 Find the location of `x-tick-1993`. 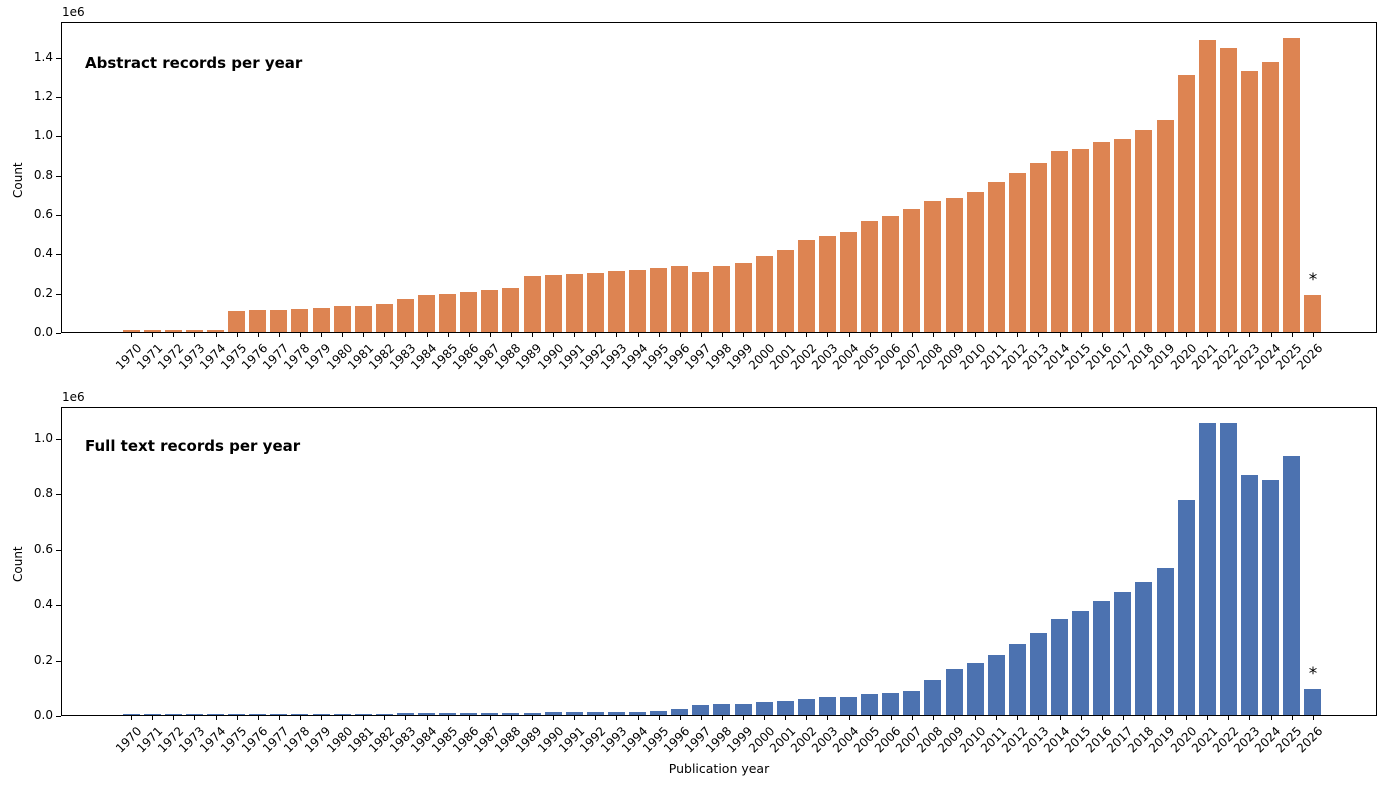

x-tick-1993 is located at coordinates (617, 718).